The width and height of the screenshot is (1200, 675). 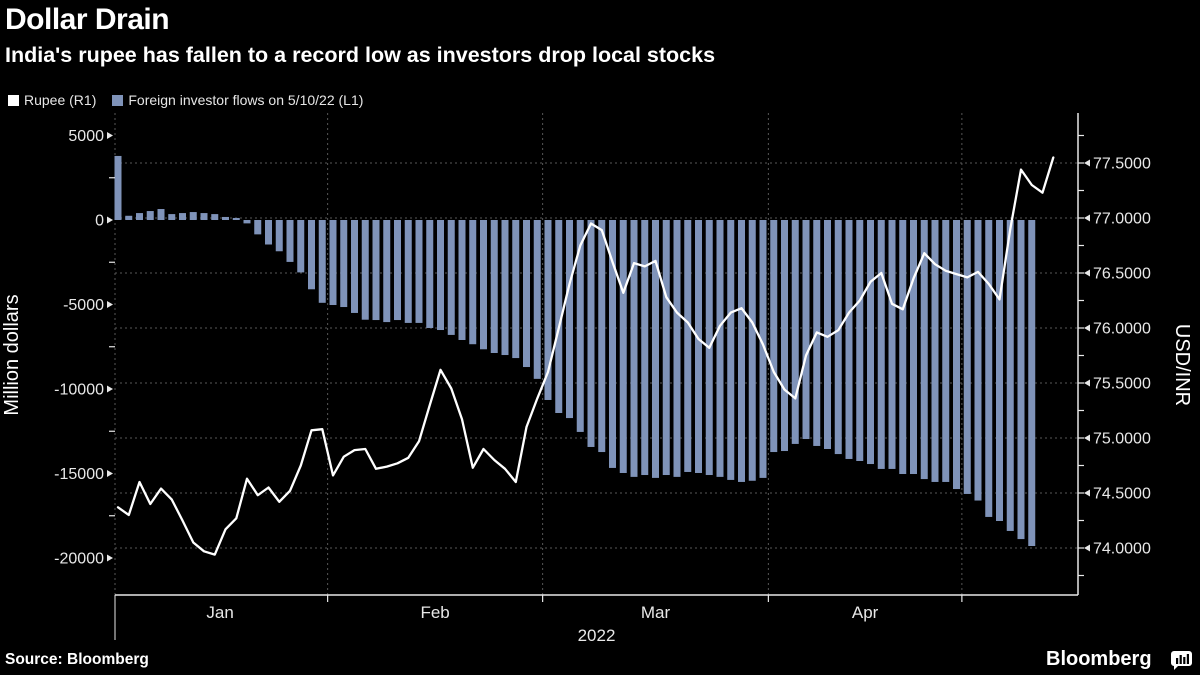 I want to click on legend-item-rupee: Rupee (R1), so click(x=52, y=100).